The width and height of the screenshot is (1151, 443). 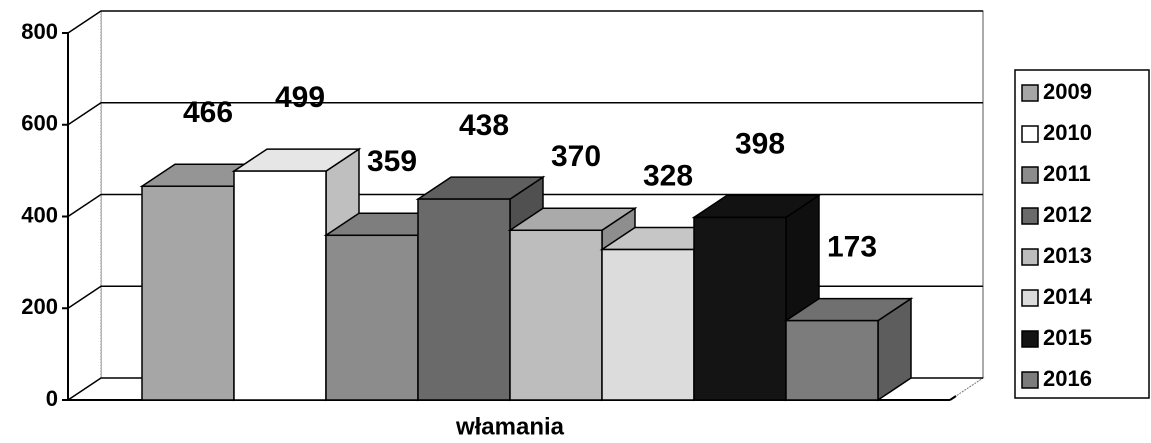 What do you see at coordinates (1067, 337) in the screenshot?
I see `legend-label: 2015` at bounding box center [1067, 337].